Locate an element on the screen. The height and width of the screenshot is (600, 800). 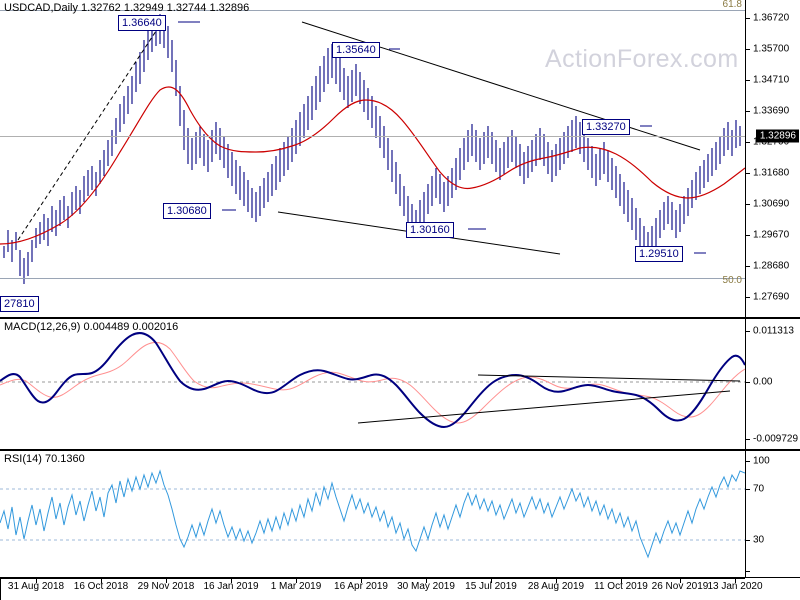
time-label-10: 26 Nov 2019 is located at coordinates (680, 586).